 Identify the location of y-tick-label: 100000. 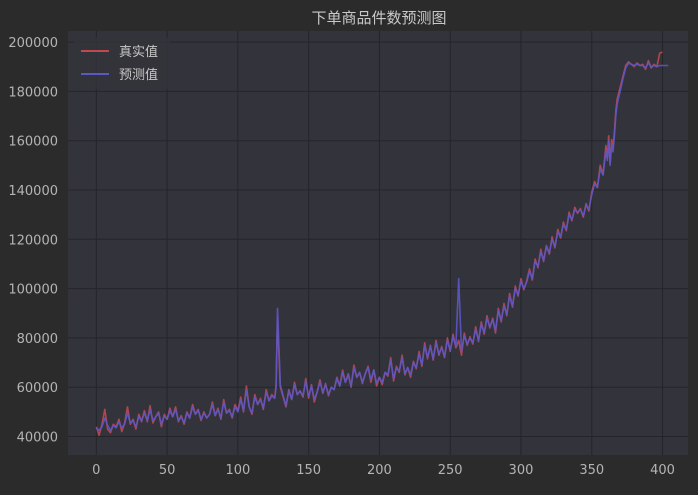
(33, 290).